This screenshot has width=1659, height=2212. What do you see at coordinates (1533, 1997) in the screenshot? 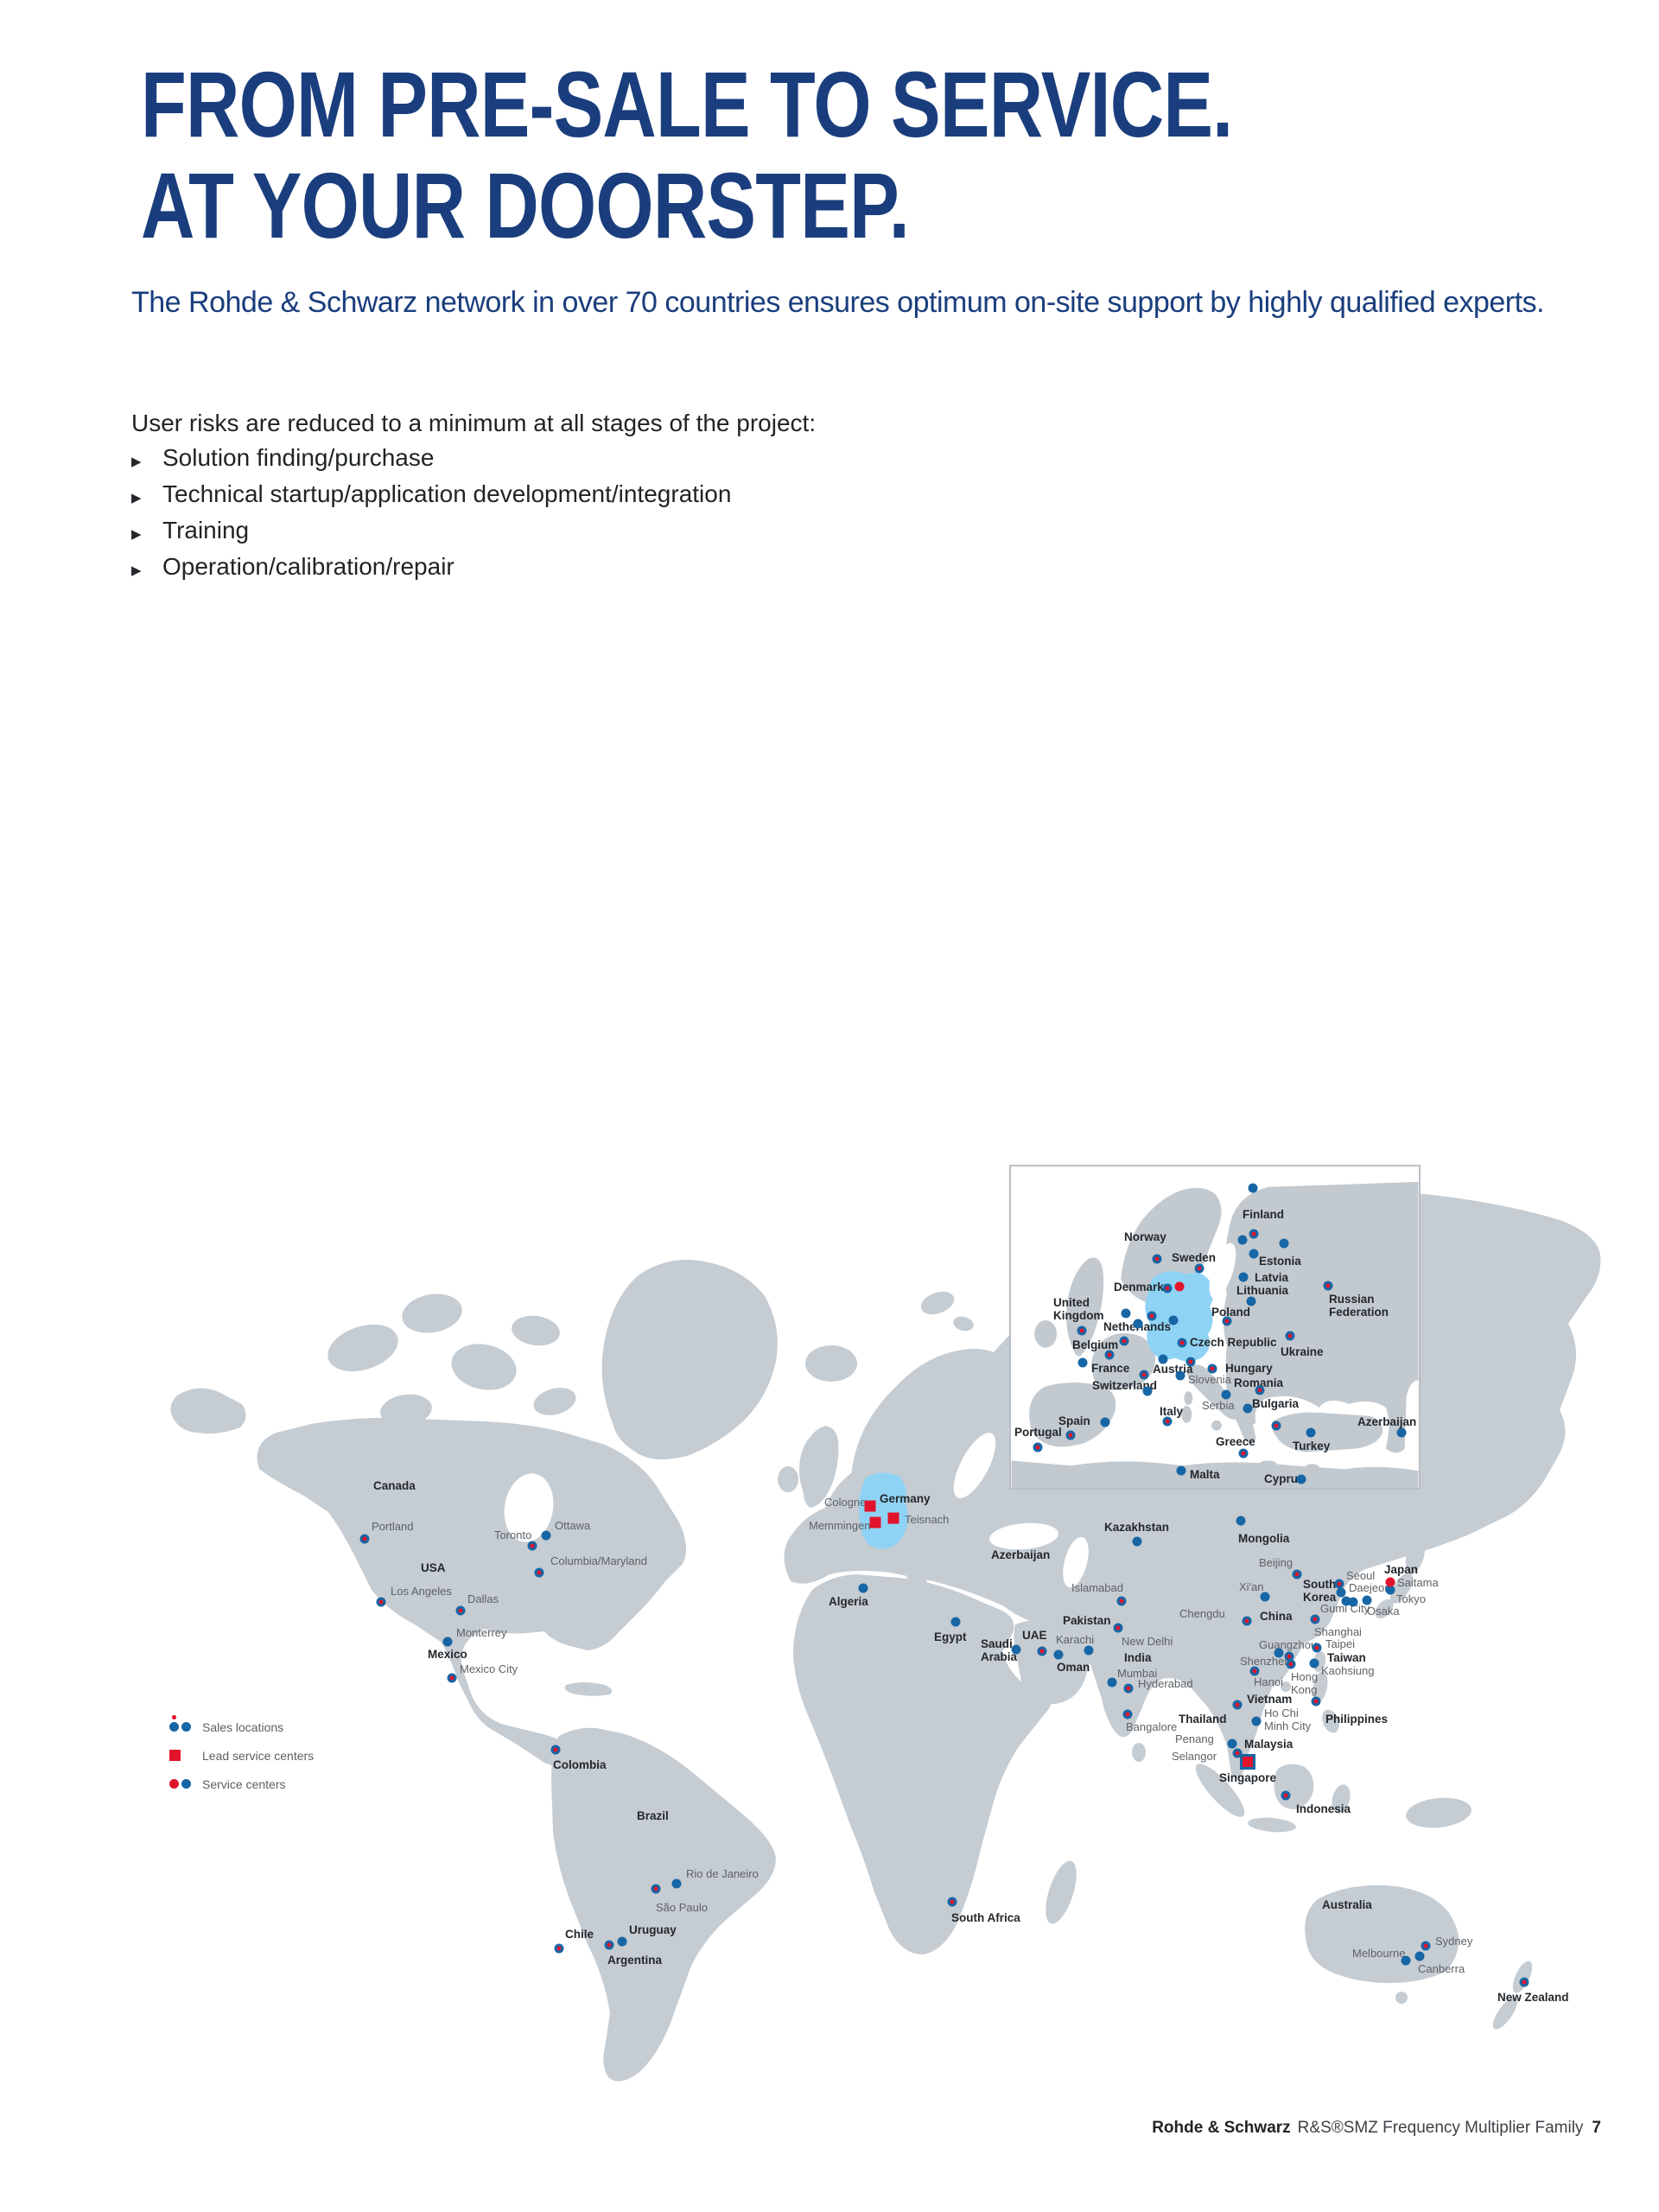
I see `map-label-country: New Zealand` at bounding box center [1533, 1997].